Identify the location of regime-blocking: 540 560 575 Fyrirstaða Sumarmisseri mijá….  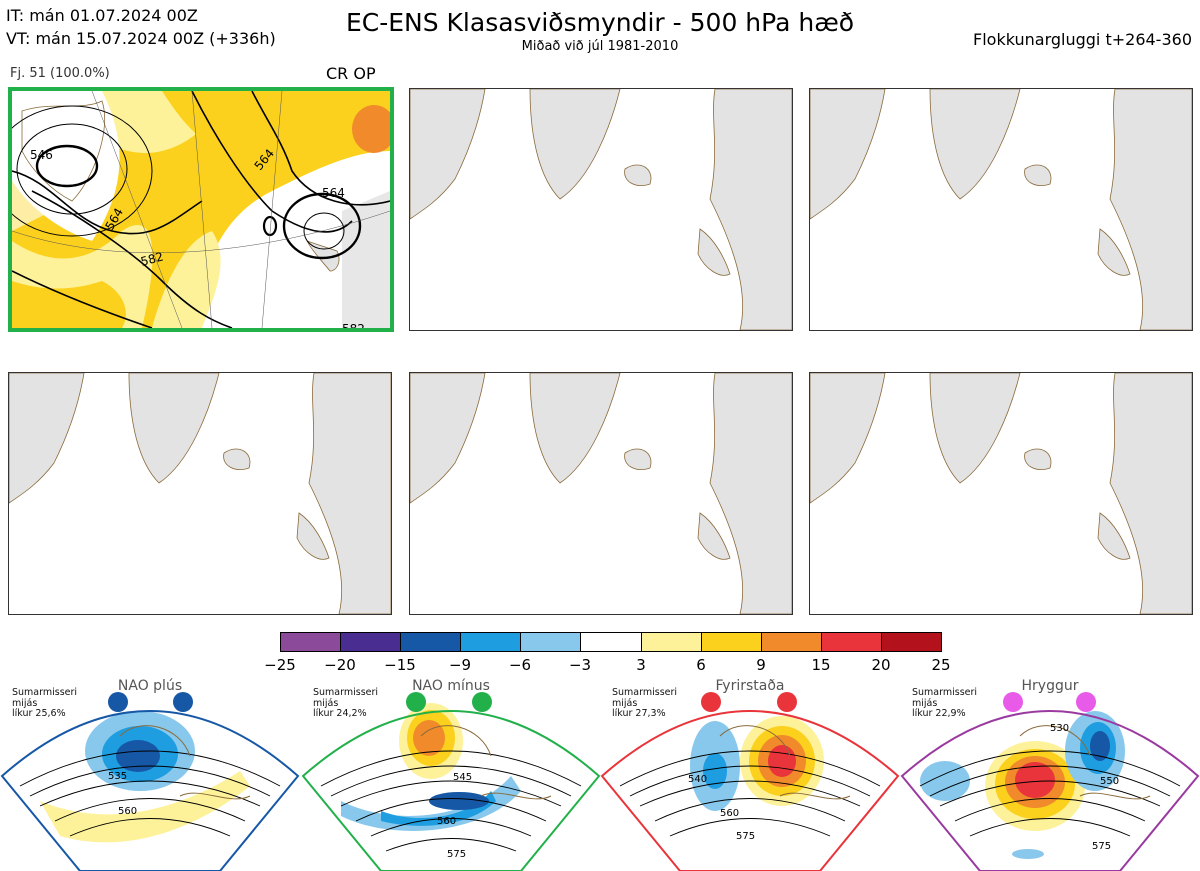
(750, 773).